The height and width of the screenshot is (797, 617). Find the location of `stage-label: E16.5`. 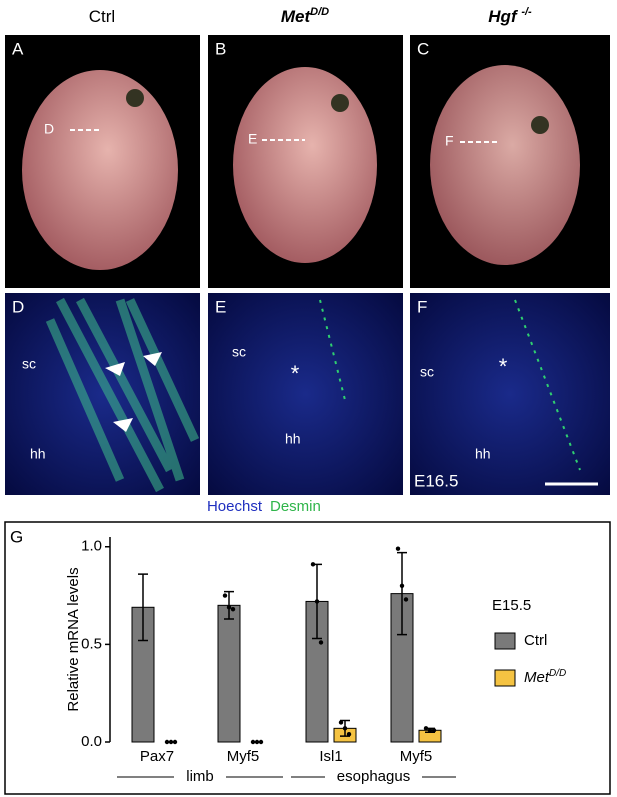

stage-label: E16.5 is located at coordinates (436, 480).